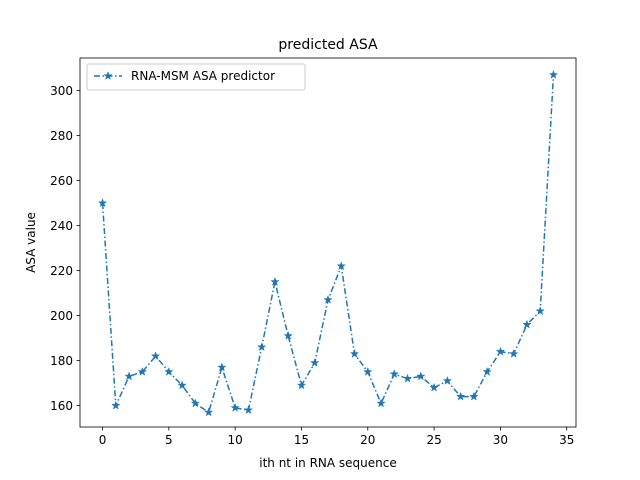 The image size is (640, 480). I want to click on x-tick-label: 35, so click(566, 440).